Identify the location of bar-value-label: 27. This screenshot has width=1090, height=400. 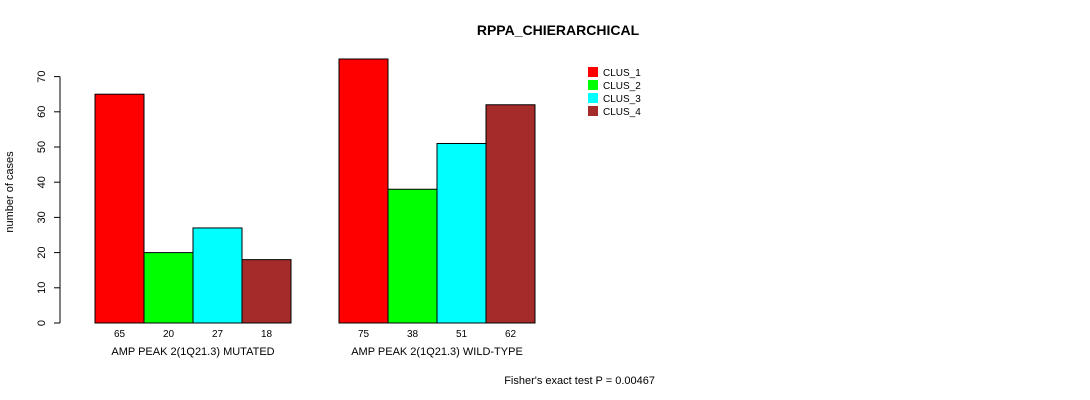
(218, 334).